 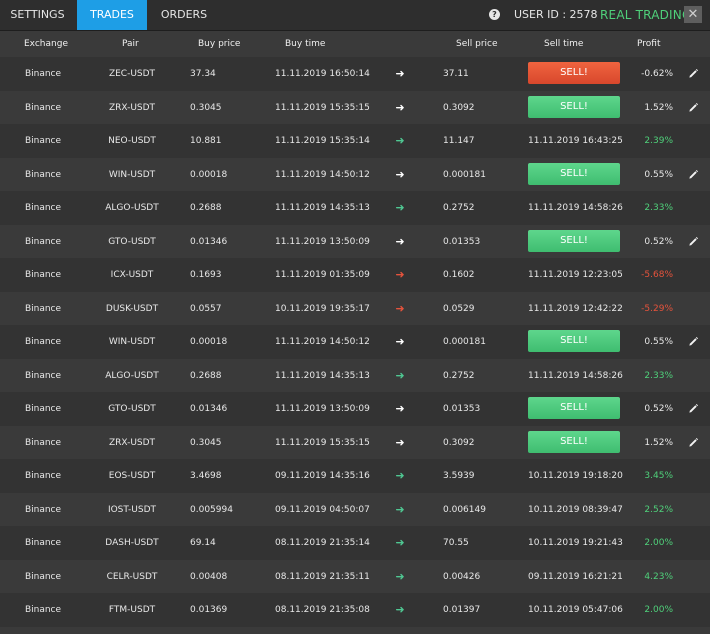 What do you see at coordinates (46, 44) in the screenshot?
I see `column-exchange: Exchange` at bounding box center [46, 44].